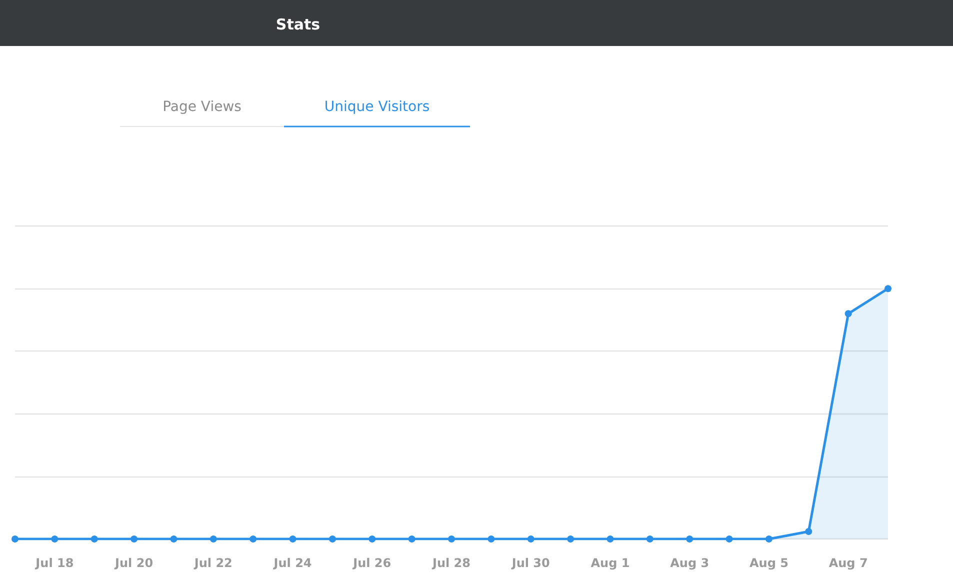 This screenshot has height=584, width=953. Describe the element at coordinates (377, 107) in the screenshot. I see `text: Unique Visitors` at that location.